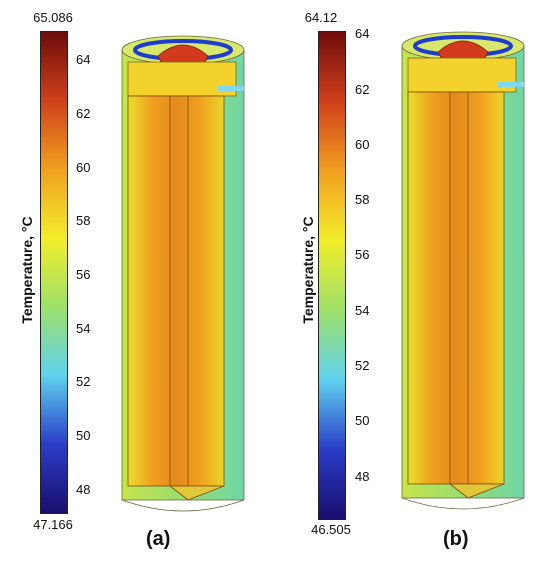 The width and height of the screenshot is (550, 563). Describe the element at coordinates (53, 524) in the screenshot. I see `colorbar-min-label: 47.166` at that location.